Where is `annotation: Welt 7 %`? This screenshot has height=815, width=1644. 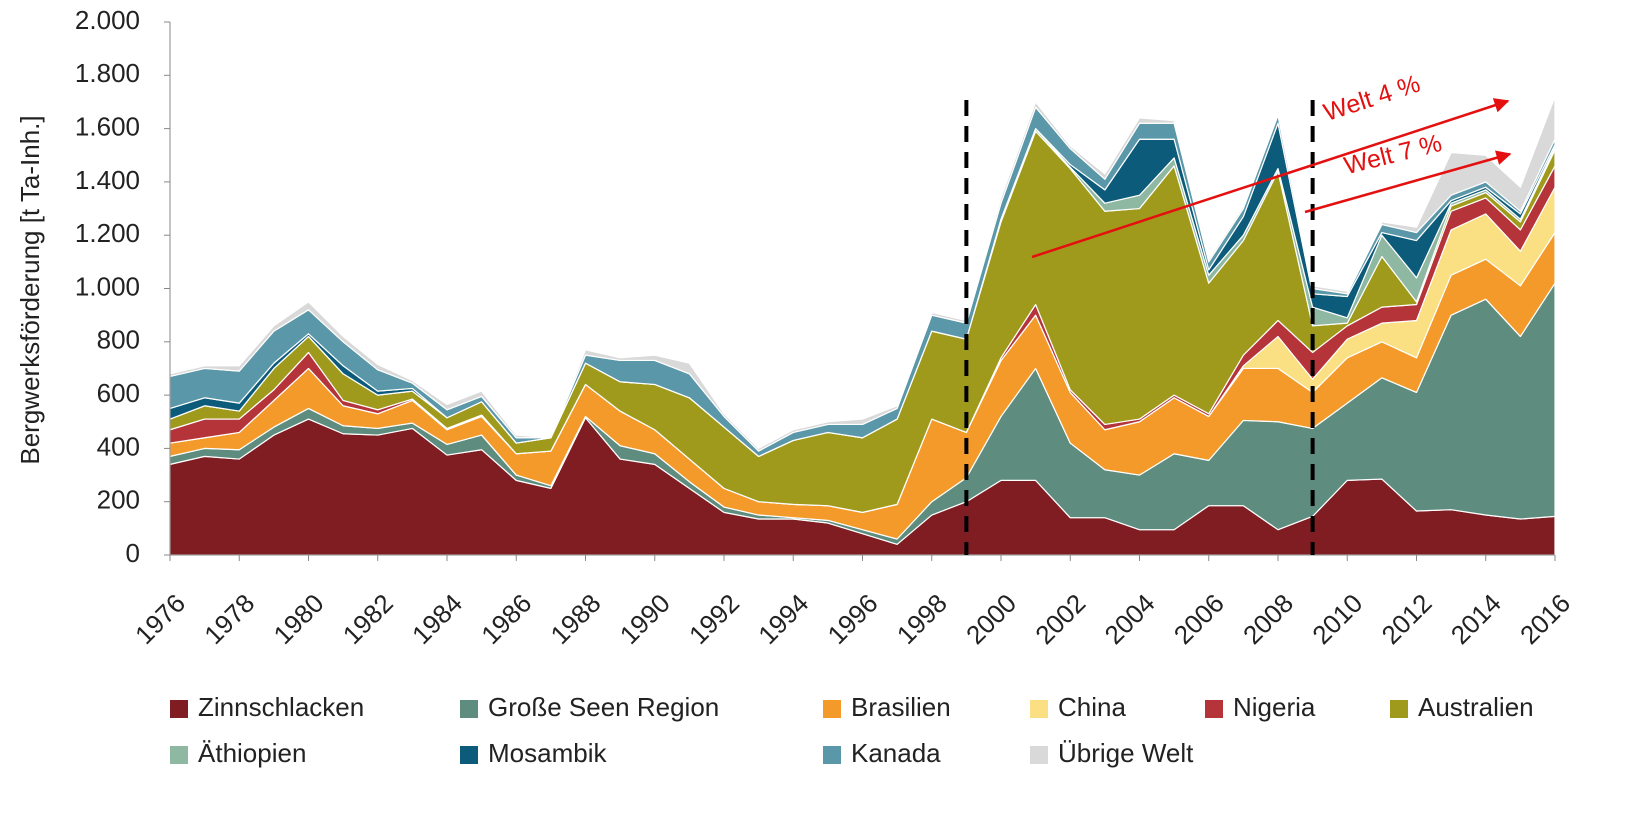 annotation: Welt 7 % is located at coordinates (1392, 154).